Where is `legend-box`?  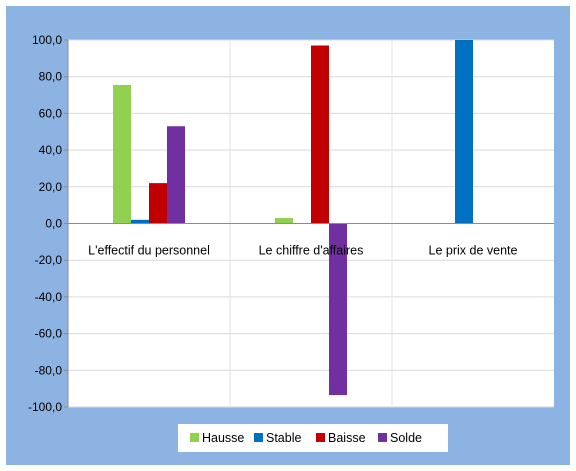 legend-box is located at coordinates (313, 438).